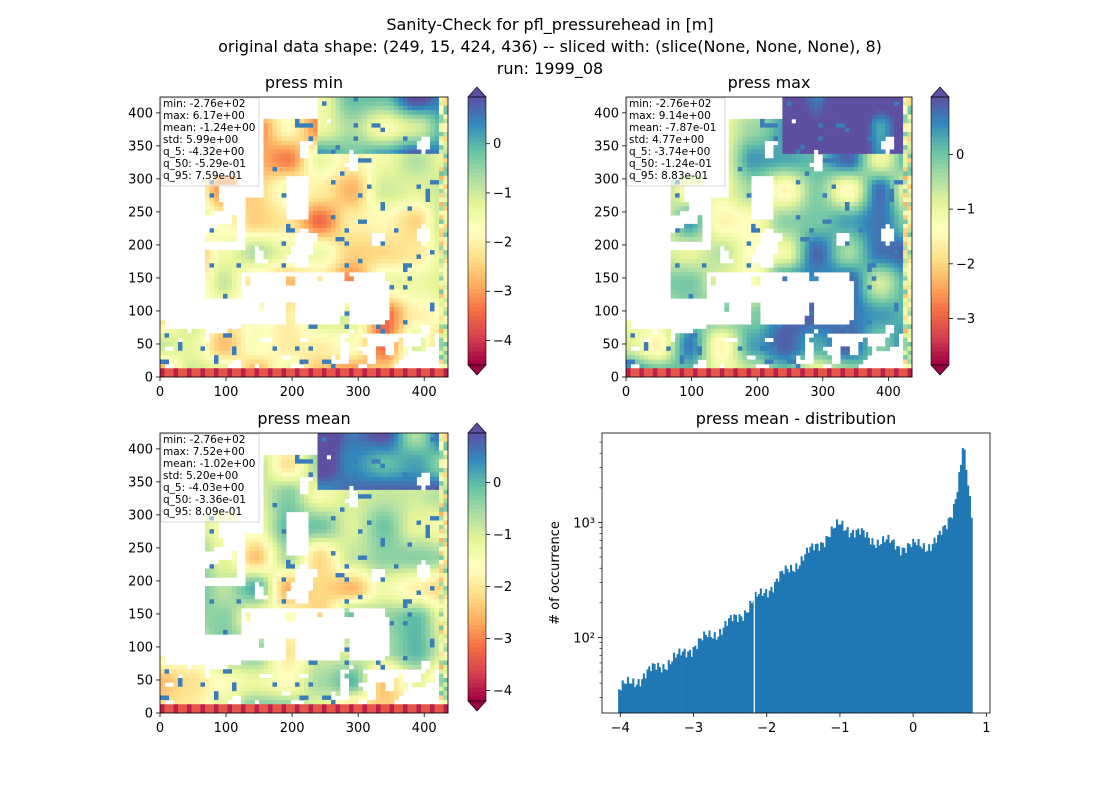 The height and width of the screenshot is (800, 1100). What do you see at coordinates (477, 92) in the screenshot?
I see `colorbar-extend-top` at bounding box center [477, 92].